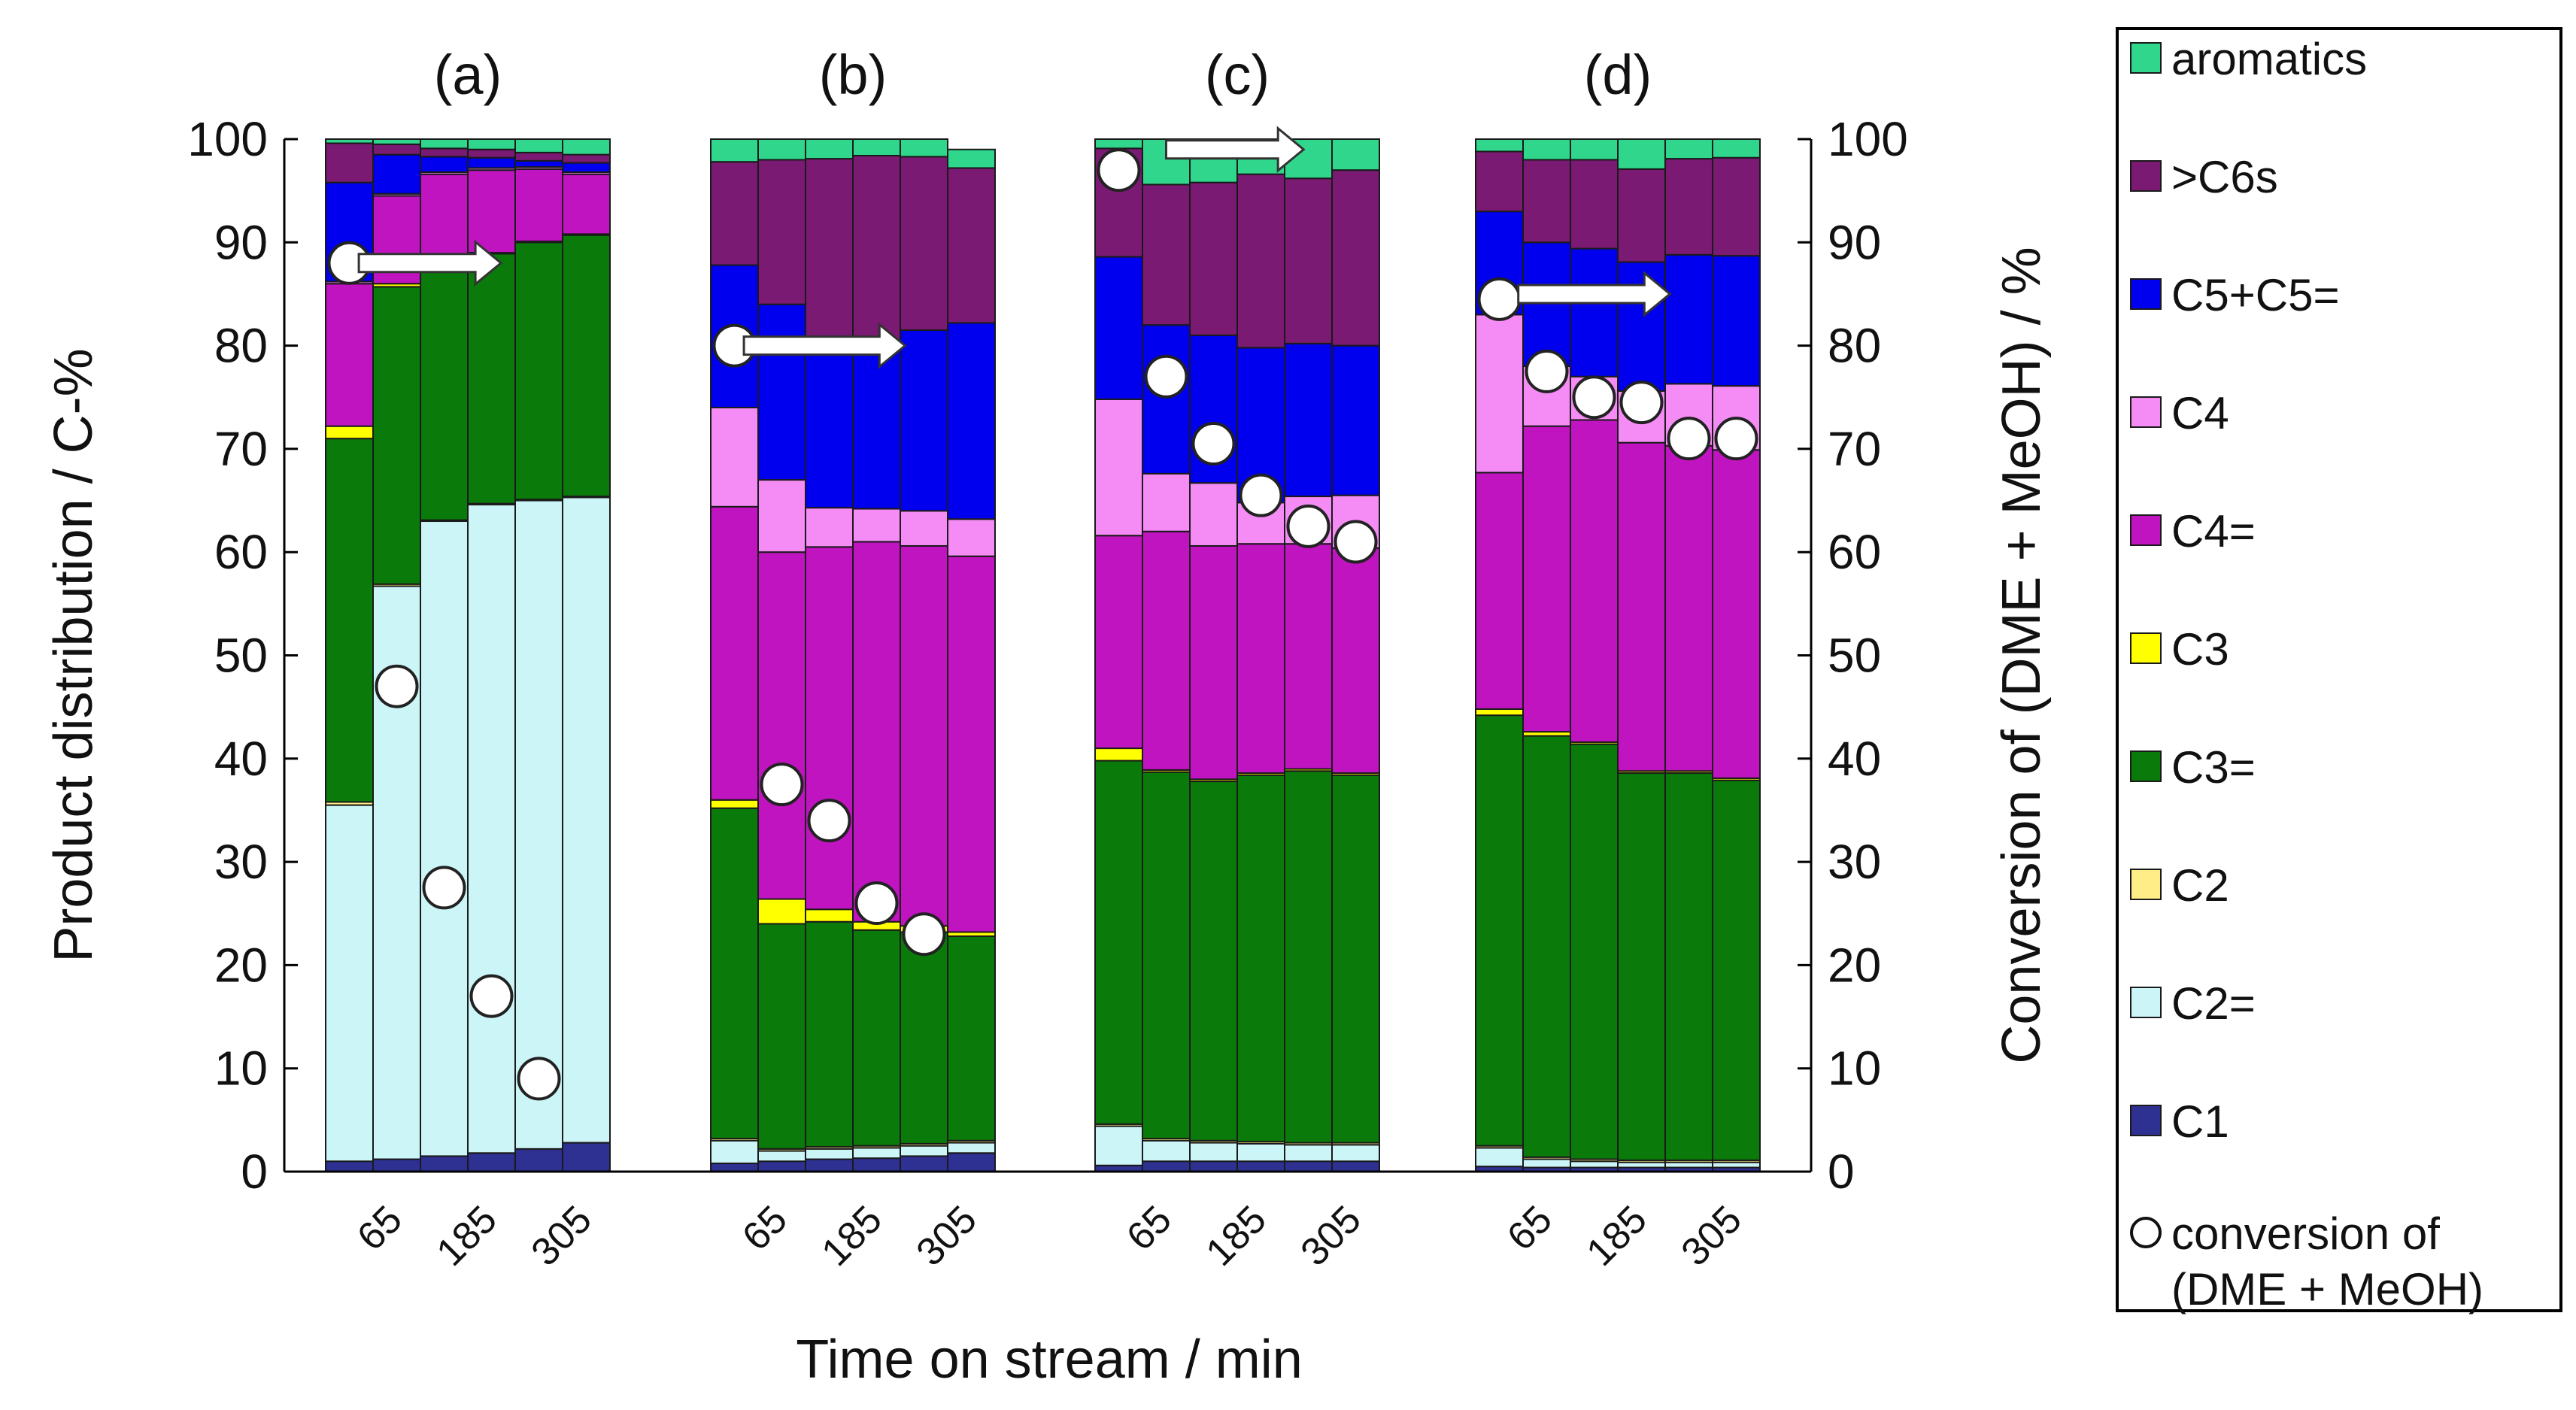 The height and width of the screenshot is (1410, 2576). Describe the element at coordinates (2305, 1233) in the screenshot. I see `legend-label-conversion-line1: conversion of` at that location.